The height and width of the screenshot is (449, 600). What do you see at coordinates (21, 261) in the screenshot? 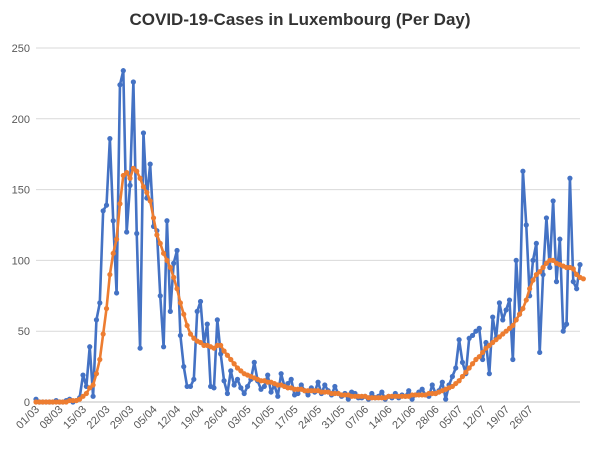
I see `y-tick-label: 100` at bounding box center [21, 261].